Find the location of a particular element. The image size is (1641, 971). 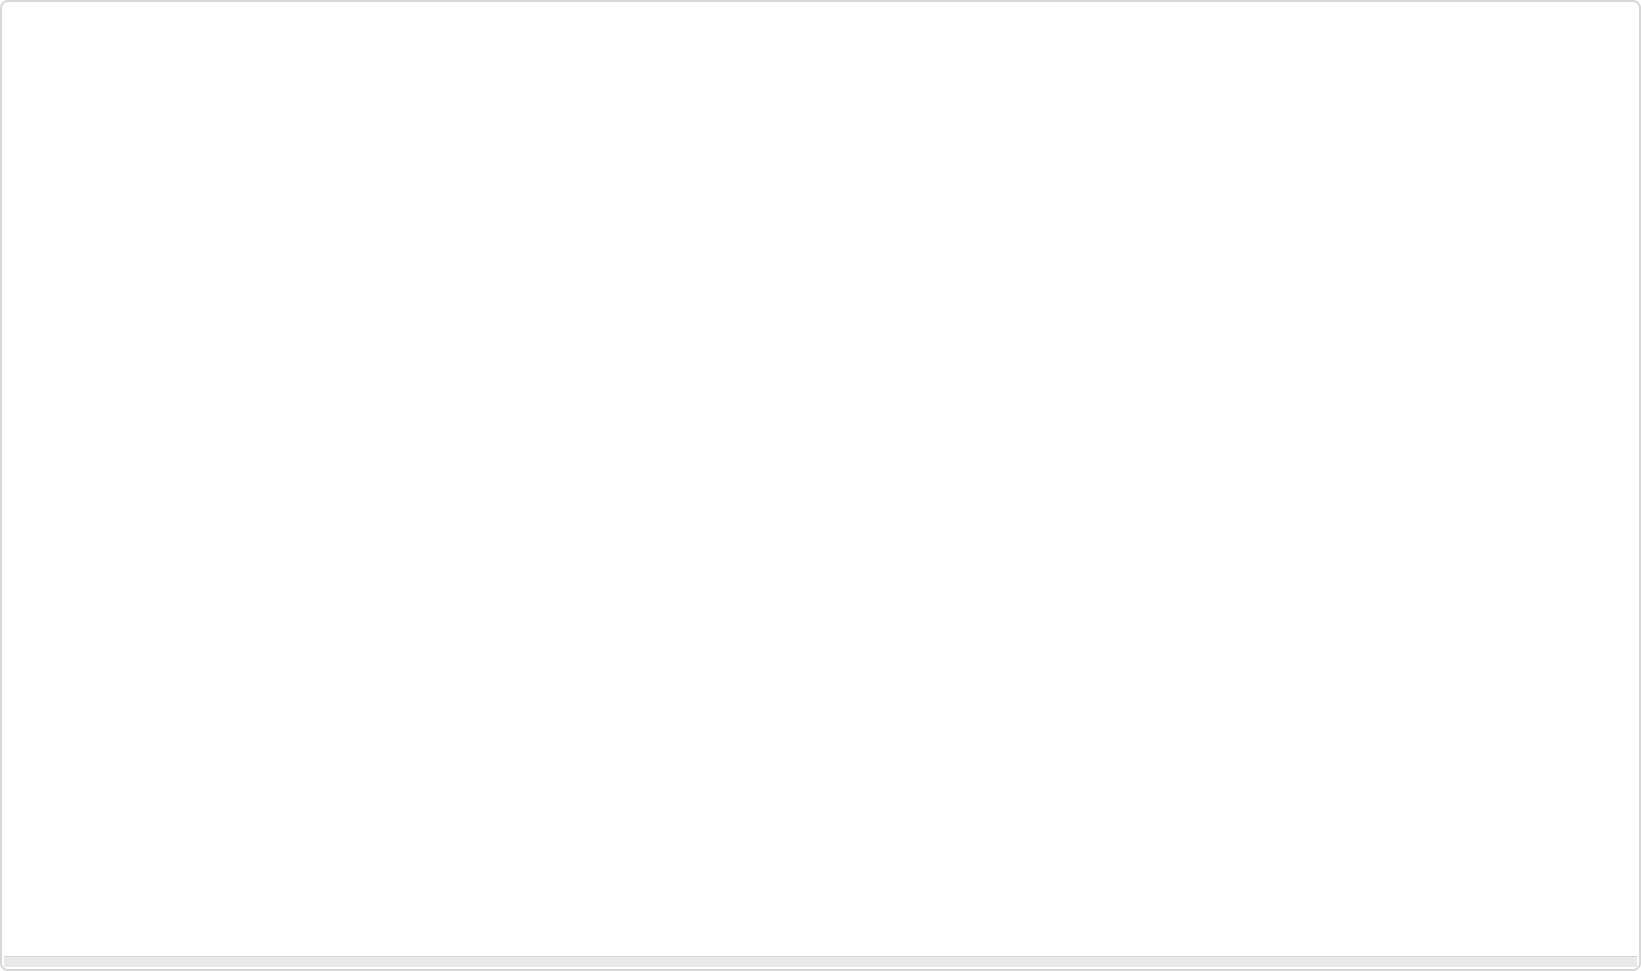

legend-item-energy is located at coordinates (624, 53).